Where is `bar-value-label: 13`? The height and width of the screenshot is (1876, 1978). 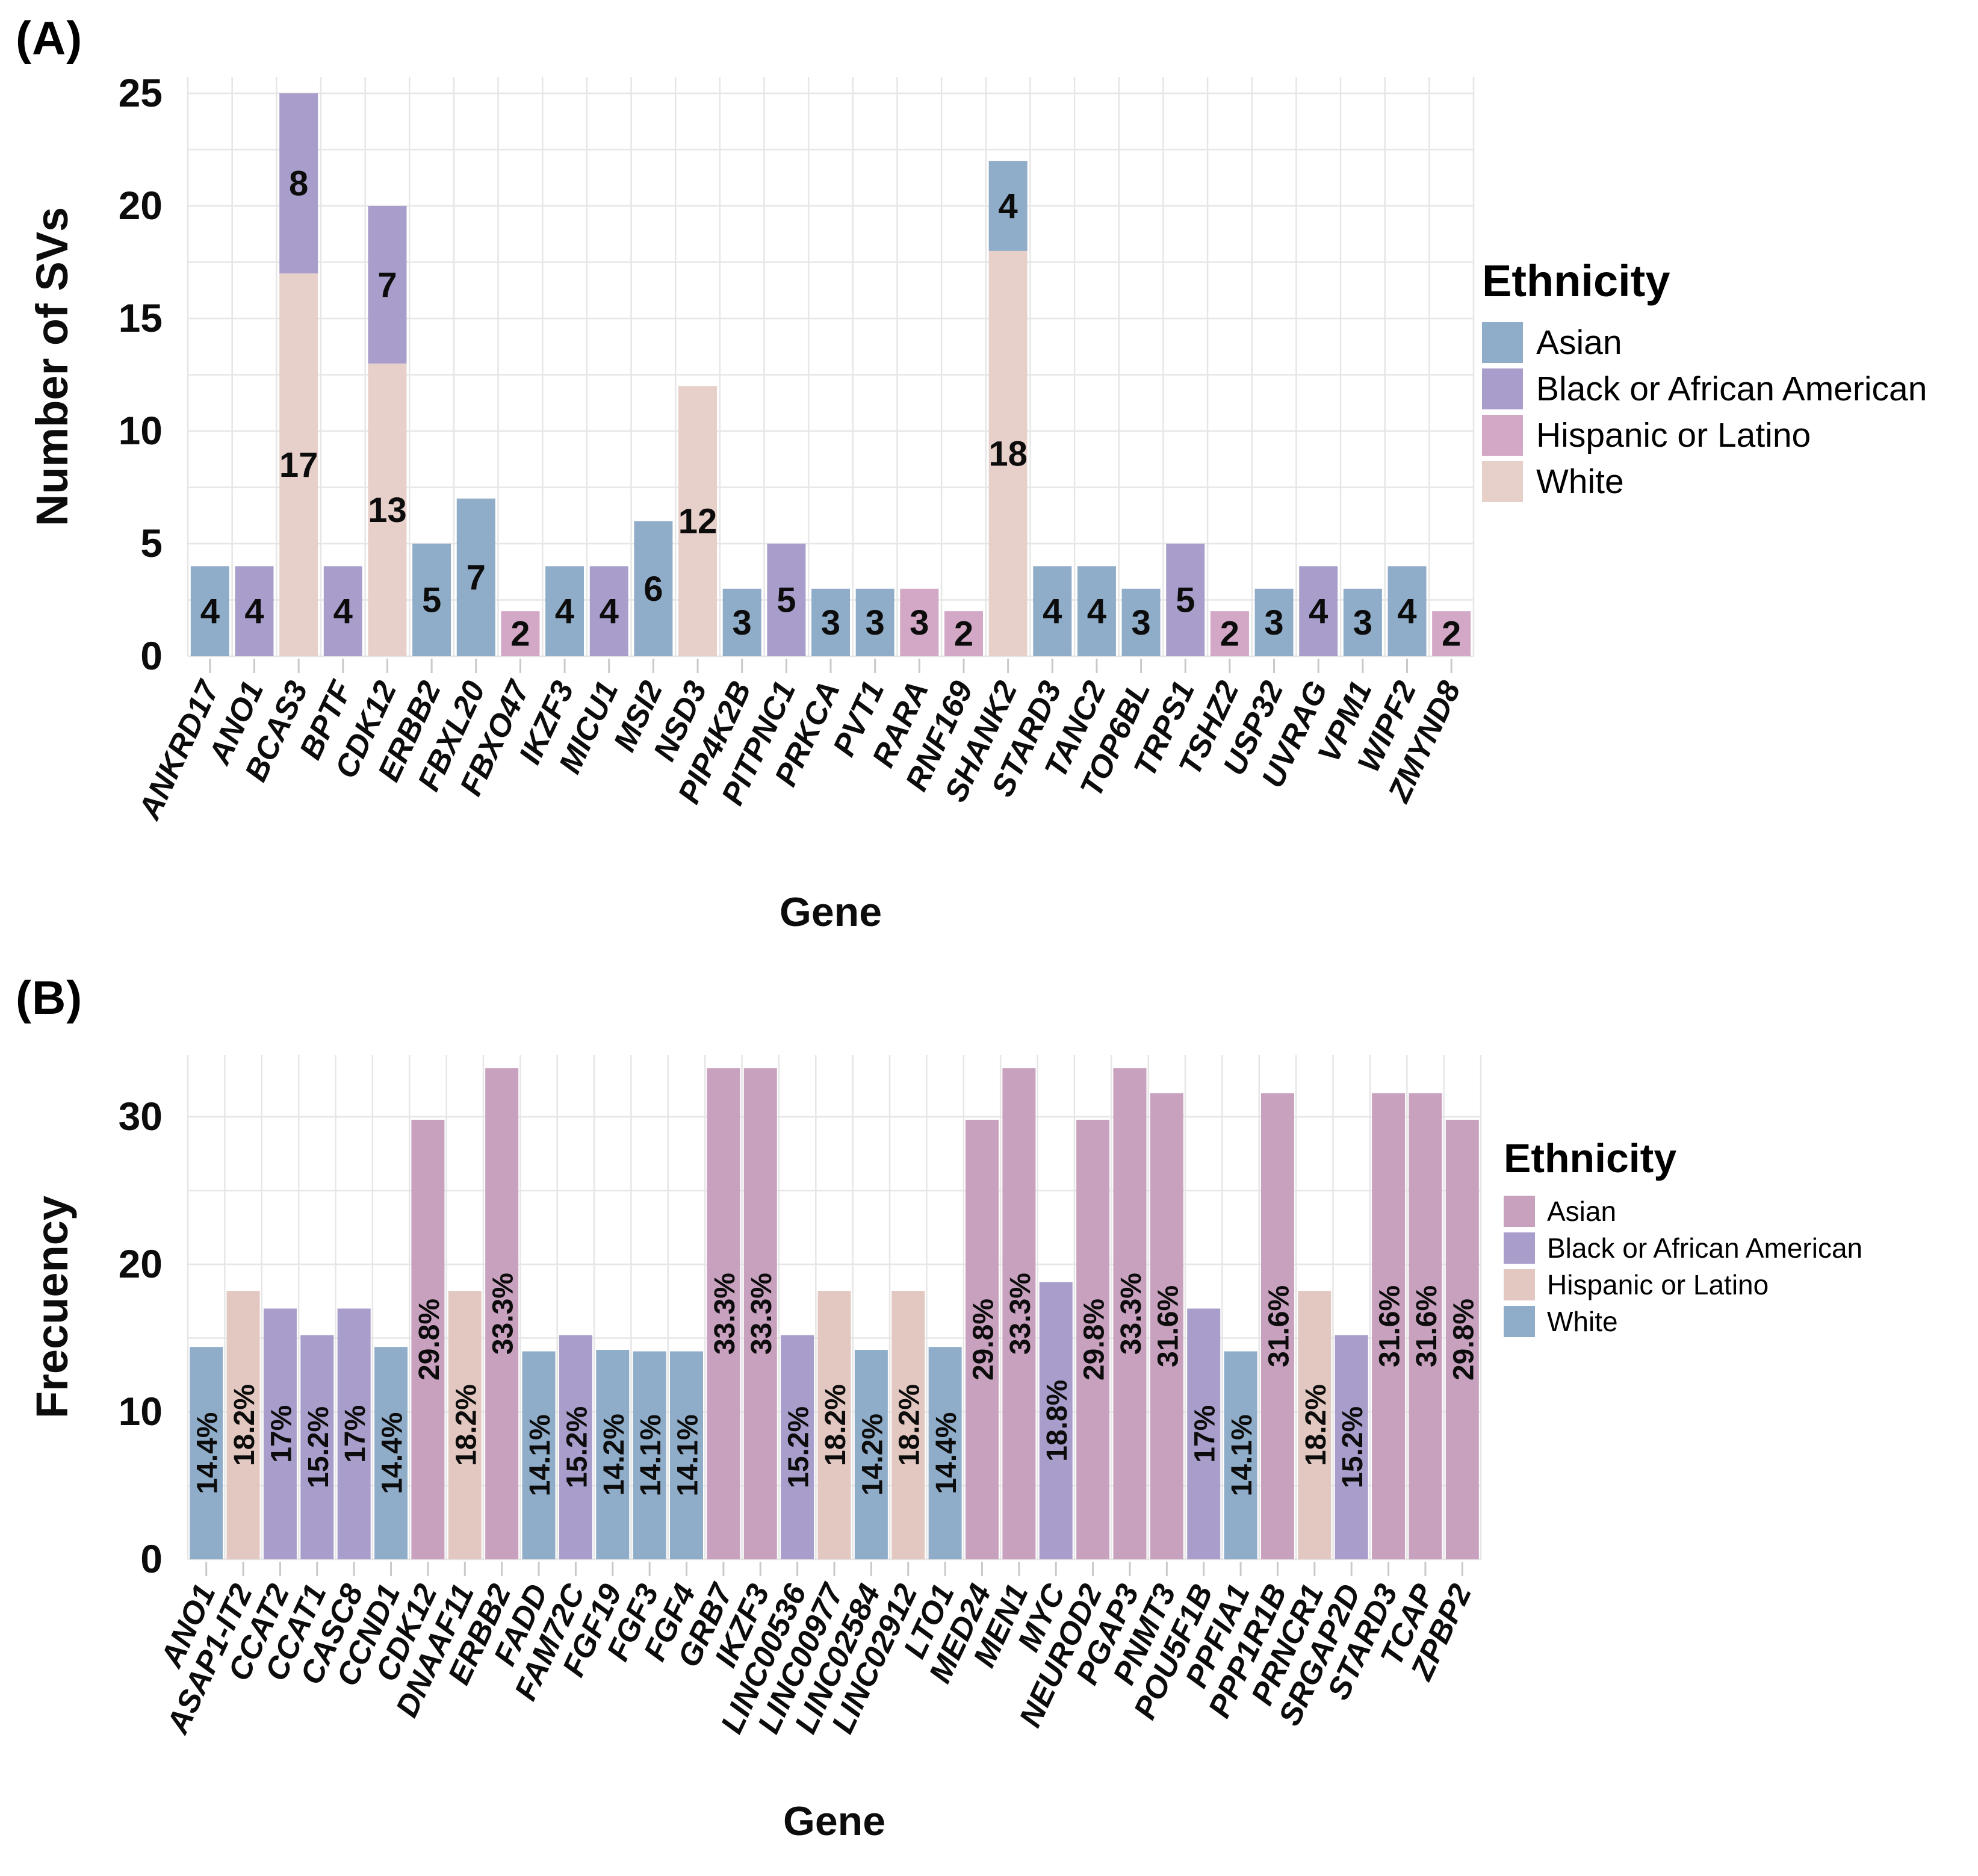
bar-value-label: 13 is located at coordinates (387, 510).